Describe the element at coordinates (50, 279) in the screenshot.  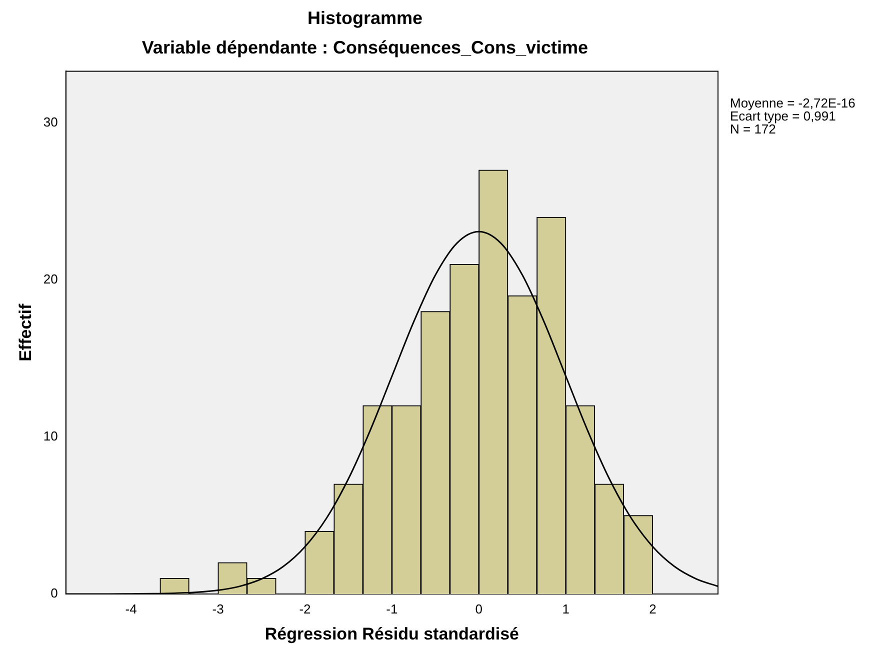
I see `y-tick-label: 20` at that location.